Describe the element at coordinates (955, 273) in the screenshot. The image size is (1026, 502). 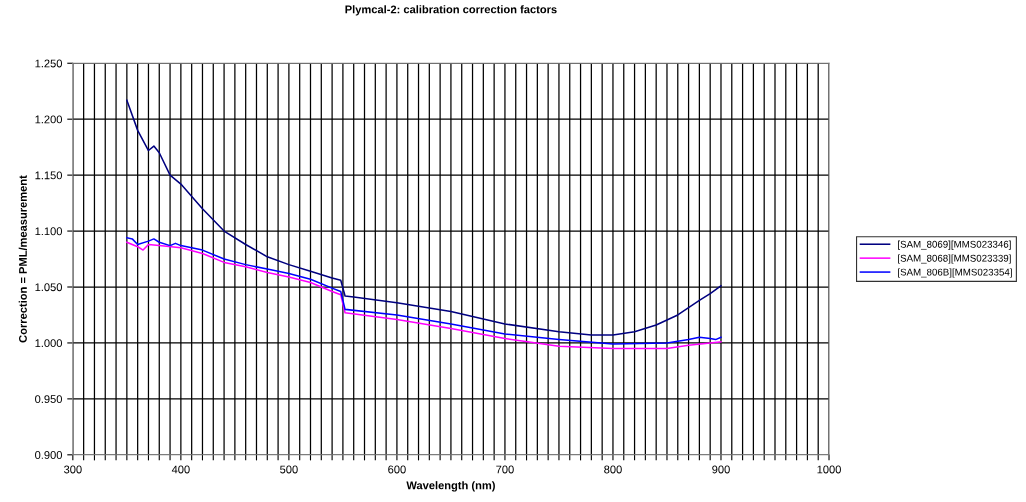
I see `legend-label: [SAM_806B][MMS023354]` at that location.